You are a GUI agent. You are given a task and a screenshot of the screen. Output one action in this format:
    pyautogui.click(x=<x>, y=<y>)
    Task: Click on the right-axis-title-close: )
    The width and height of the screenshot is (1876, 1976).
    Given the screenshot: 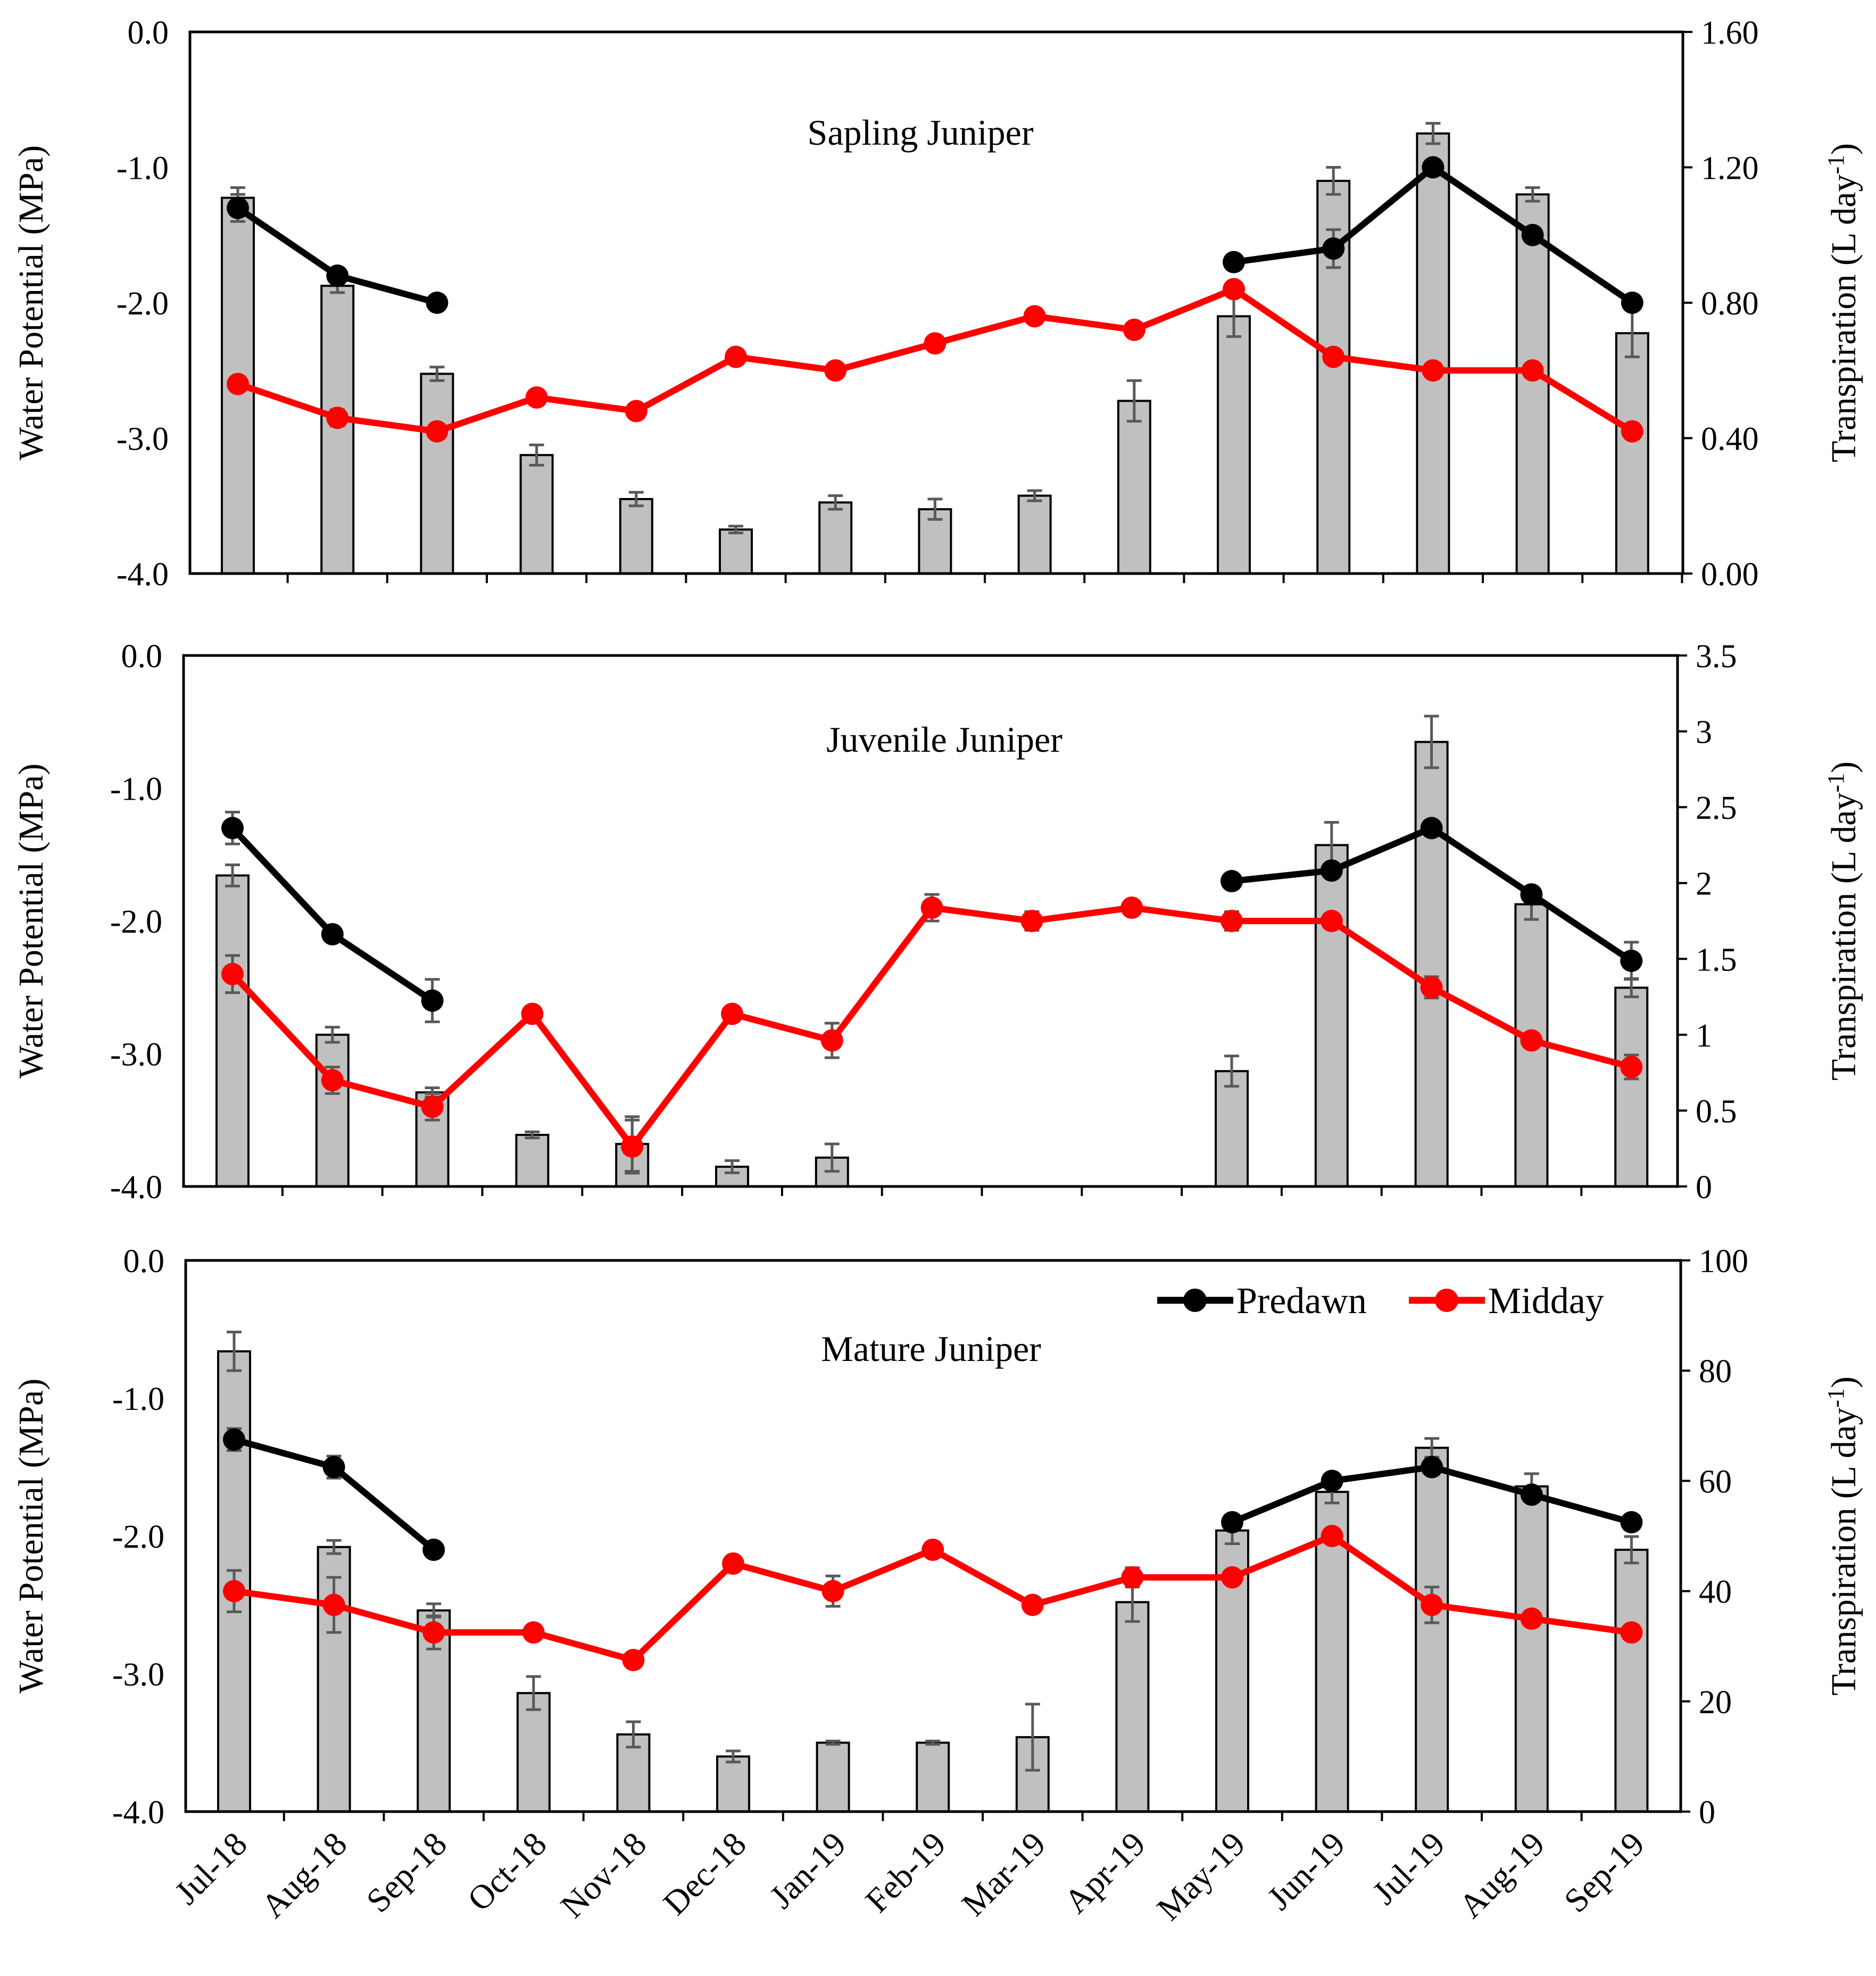 What is the action you would take?
    pyautogui.click(x=1843, y=1382)
    